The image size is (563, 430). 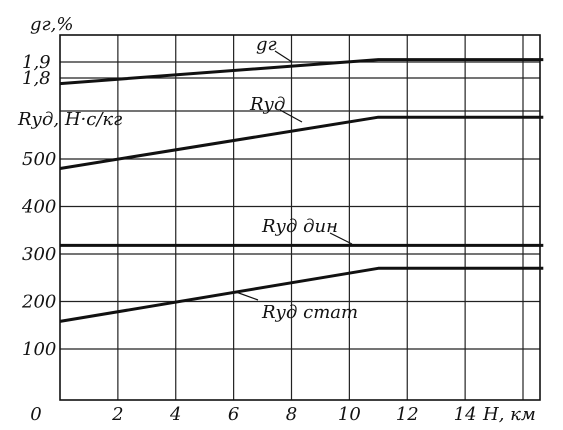 I want to click on x-tick-label: 6, so click(x=233, y=414).